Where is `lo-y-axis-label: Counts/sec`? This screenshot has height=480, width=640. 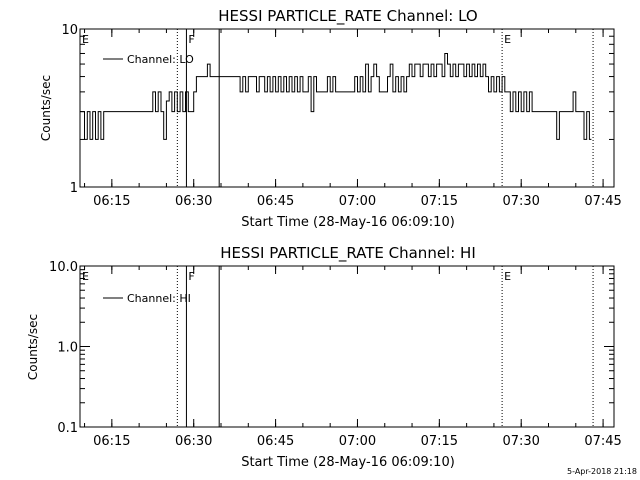 lo-y-axis-label: Counts/sec is located at coordinates (46, 108).